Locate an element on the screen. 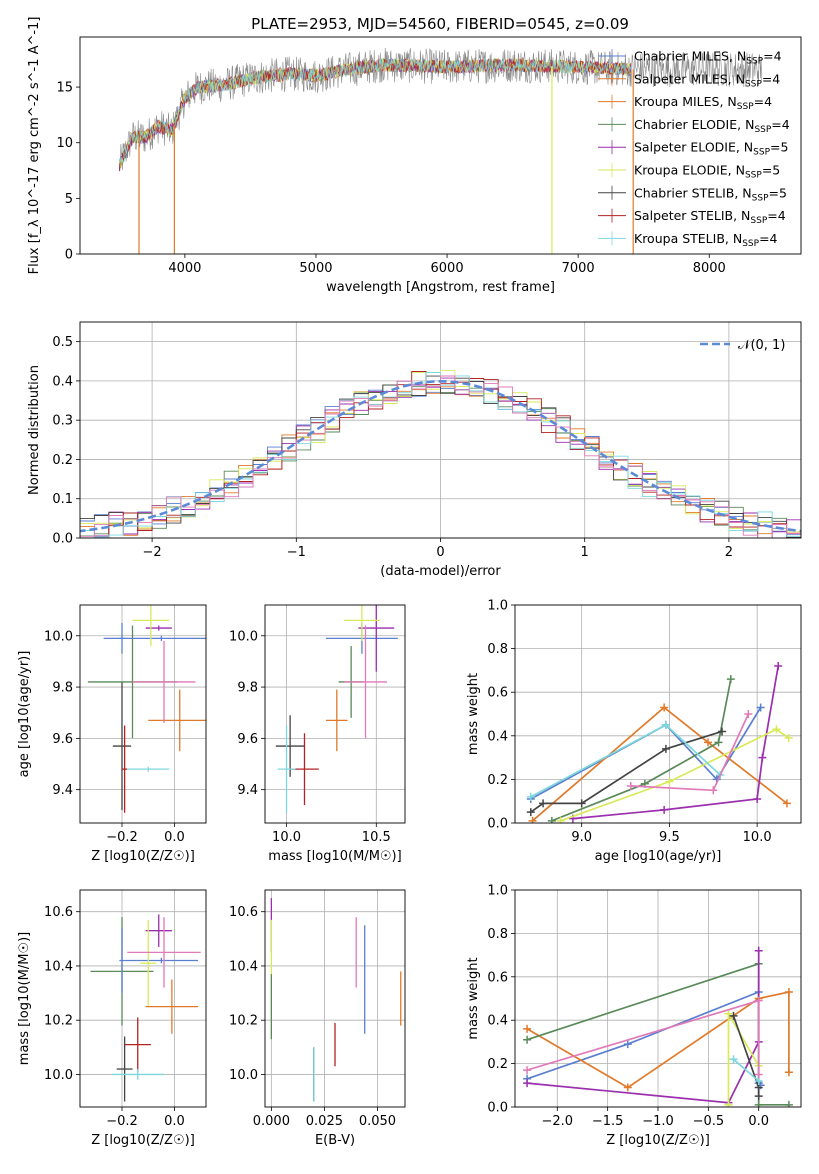  y-tick-label: 0.3 is located at coordinates (62, 421).